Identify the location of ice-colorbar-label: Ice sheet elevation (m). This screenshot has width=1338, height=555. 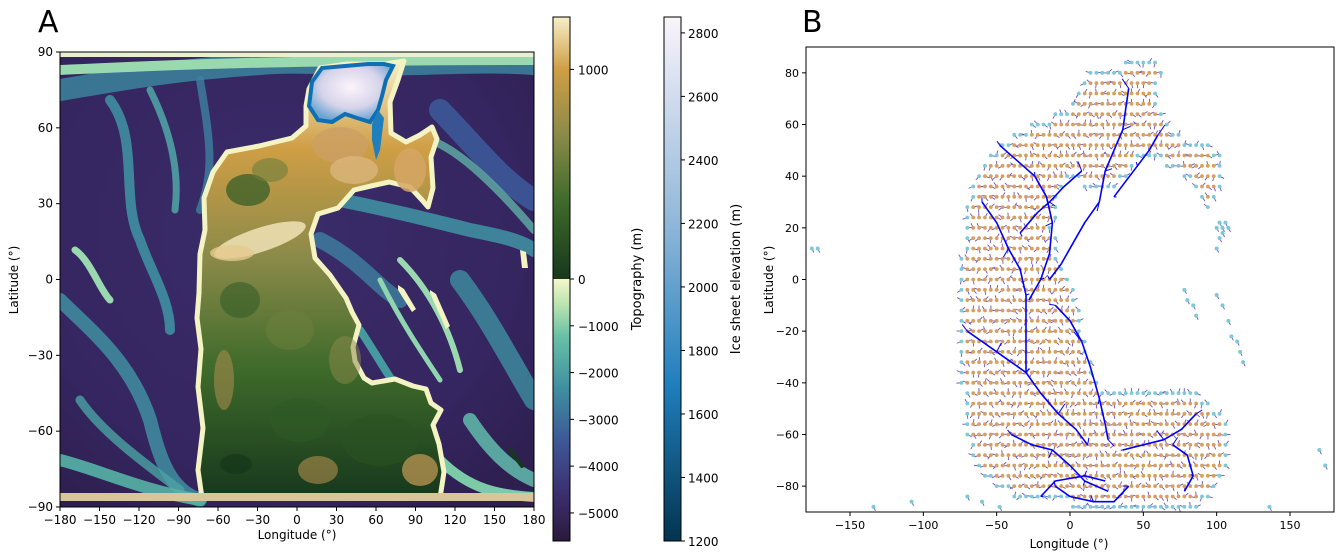
(736, 279).